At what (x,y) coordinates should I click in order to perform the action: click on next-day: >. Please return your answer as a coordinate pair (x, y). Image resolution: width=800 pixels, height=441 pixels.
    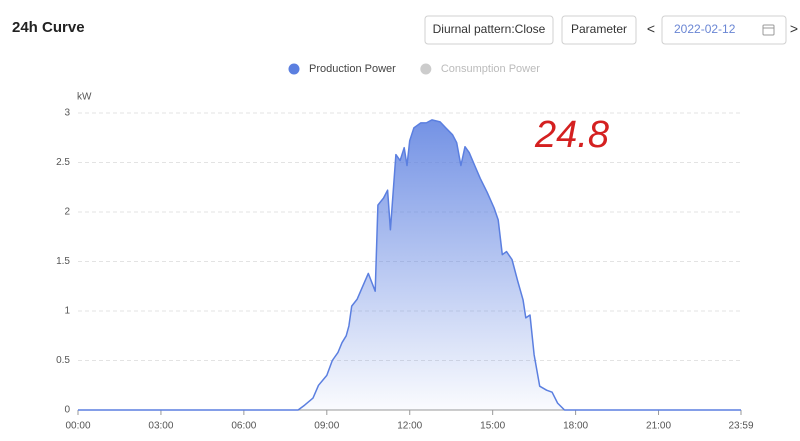
    Looking at the image, I should click on (794, 29).